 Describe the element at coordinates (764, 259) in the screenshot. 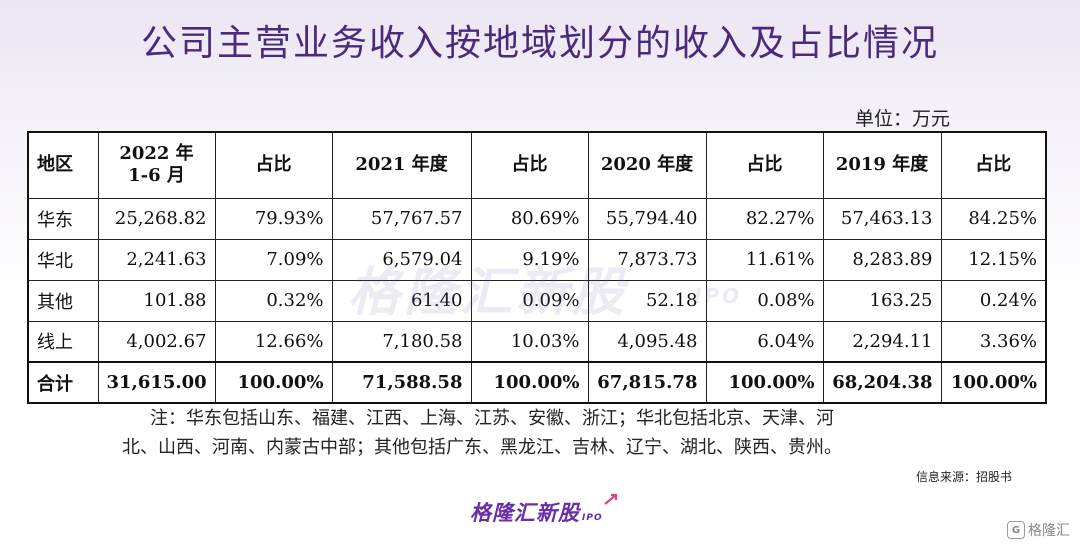

I see `value-cell: 11.61%` at that location.